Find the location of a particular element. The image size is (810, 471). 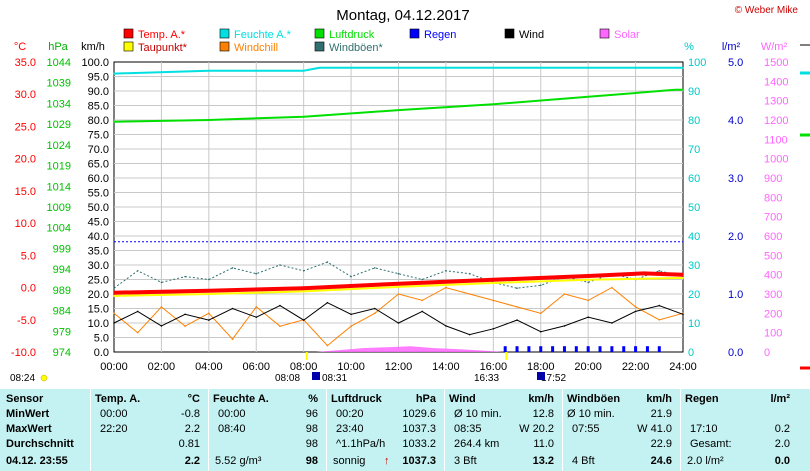

temp-tick-label: 20.0 is located at coordinates (25, 160).